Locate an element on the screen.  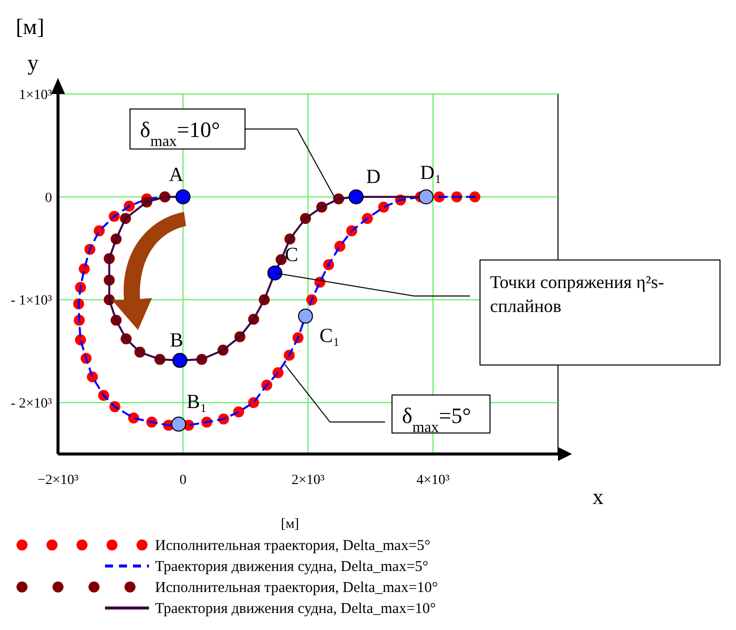
annotation: C is located at coordinates (291, 255).